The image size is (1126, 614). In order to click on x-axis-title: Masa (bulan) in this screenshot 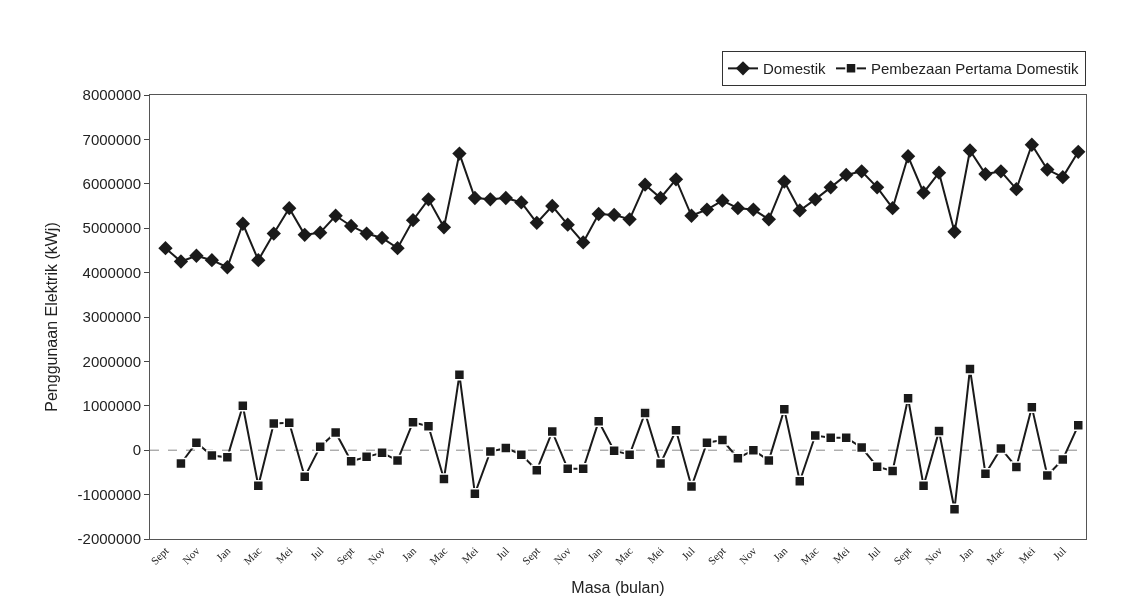, I will do `click(618, 587)`.